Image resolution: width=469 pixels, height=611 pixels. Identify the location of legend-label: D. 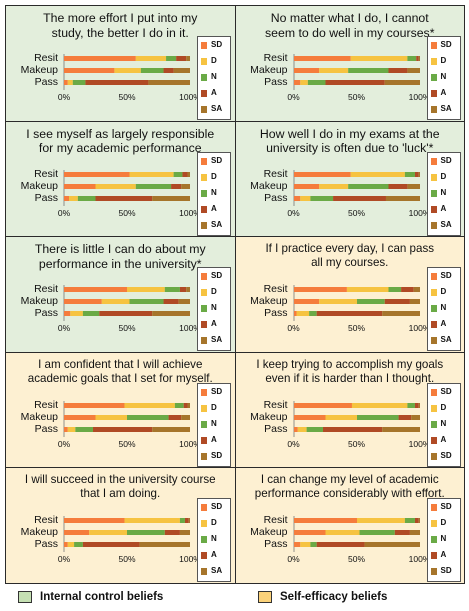
(214, 292).